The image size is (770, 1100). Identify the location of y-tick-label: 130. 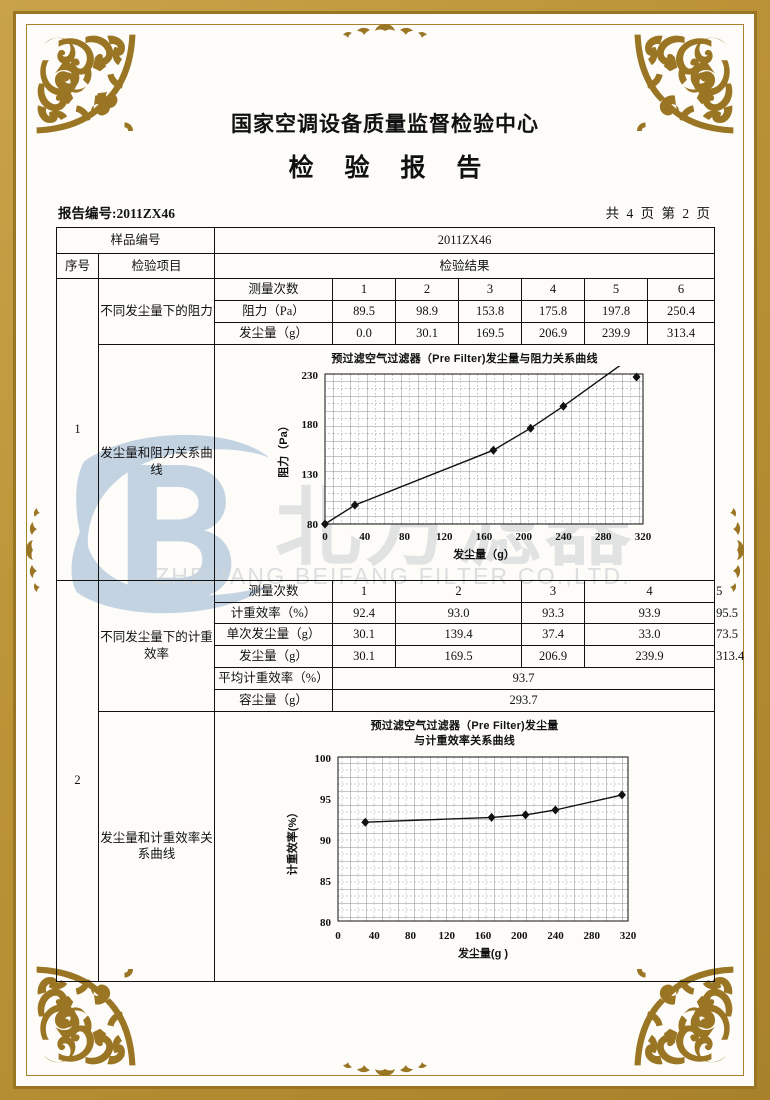
(309, 475).